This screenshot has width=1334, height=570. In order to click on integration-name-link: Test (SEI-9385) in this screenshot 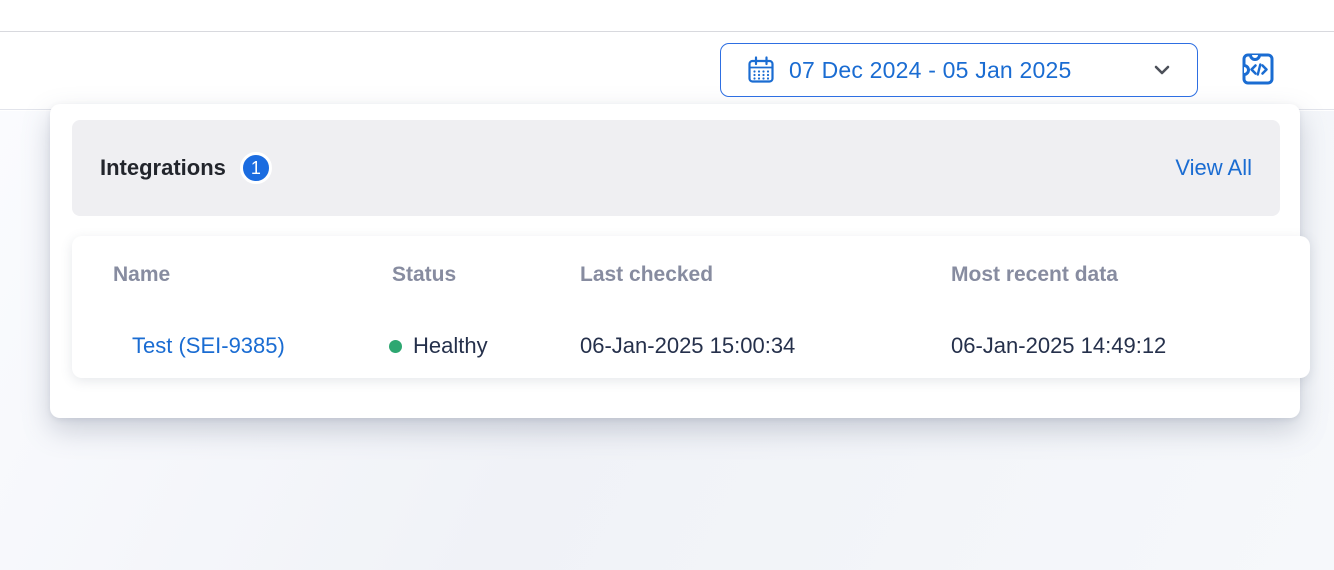, I will do `click(208, 345)`.